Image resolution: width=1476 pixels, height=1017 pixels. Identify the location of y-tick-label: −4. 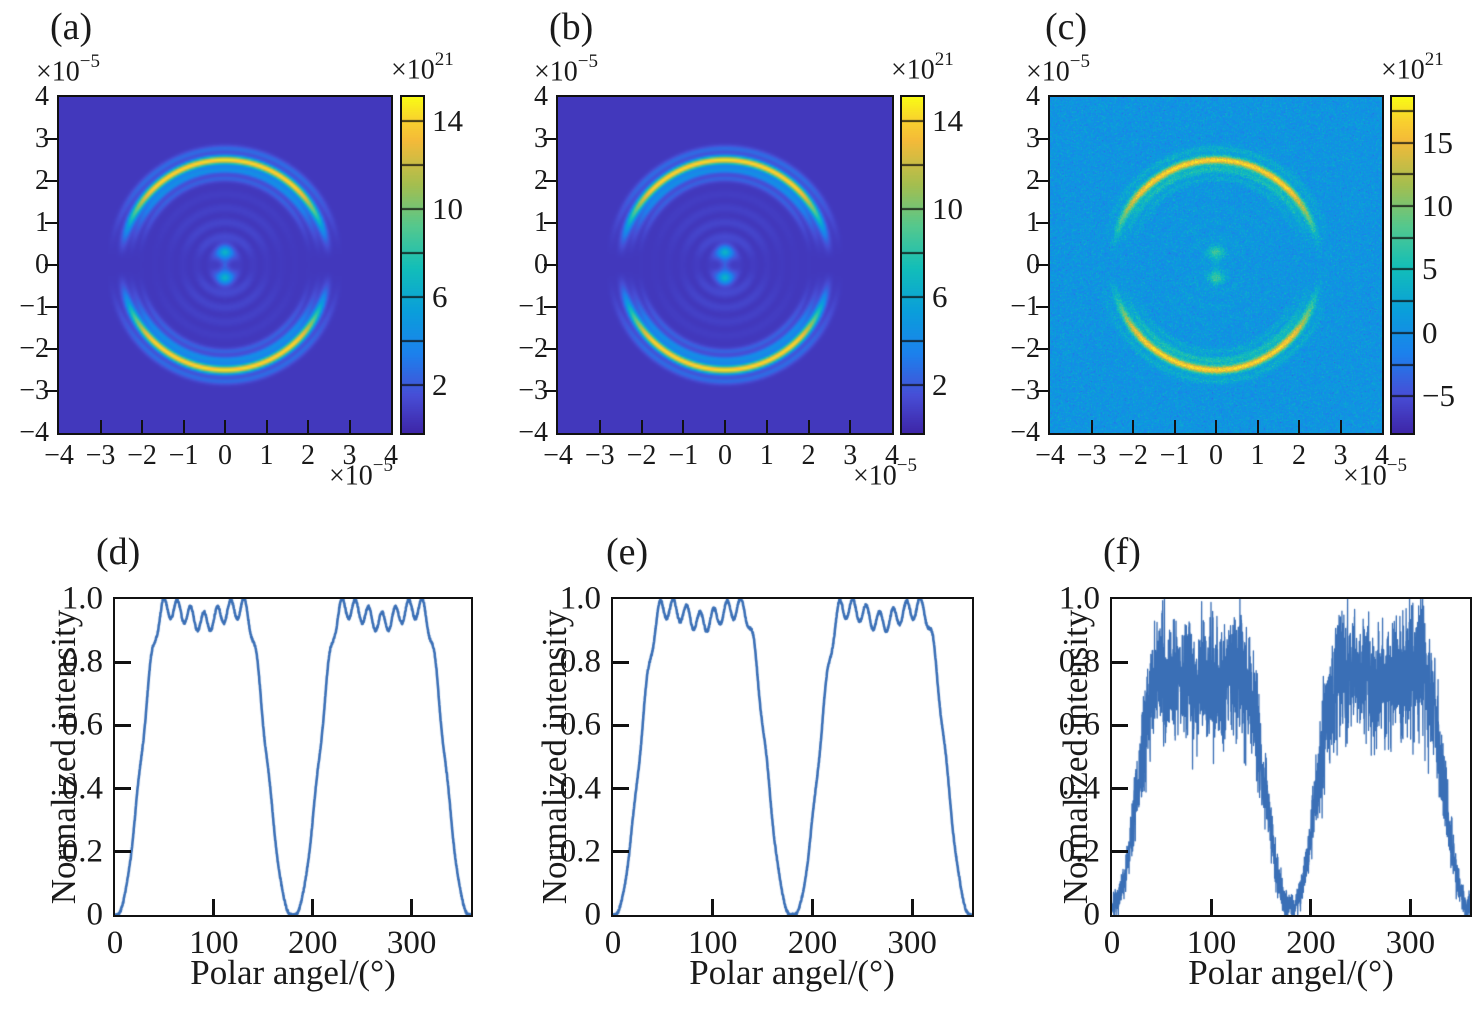
(1025, 432).